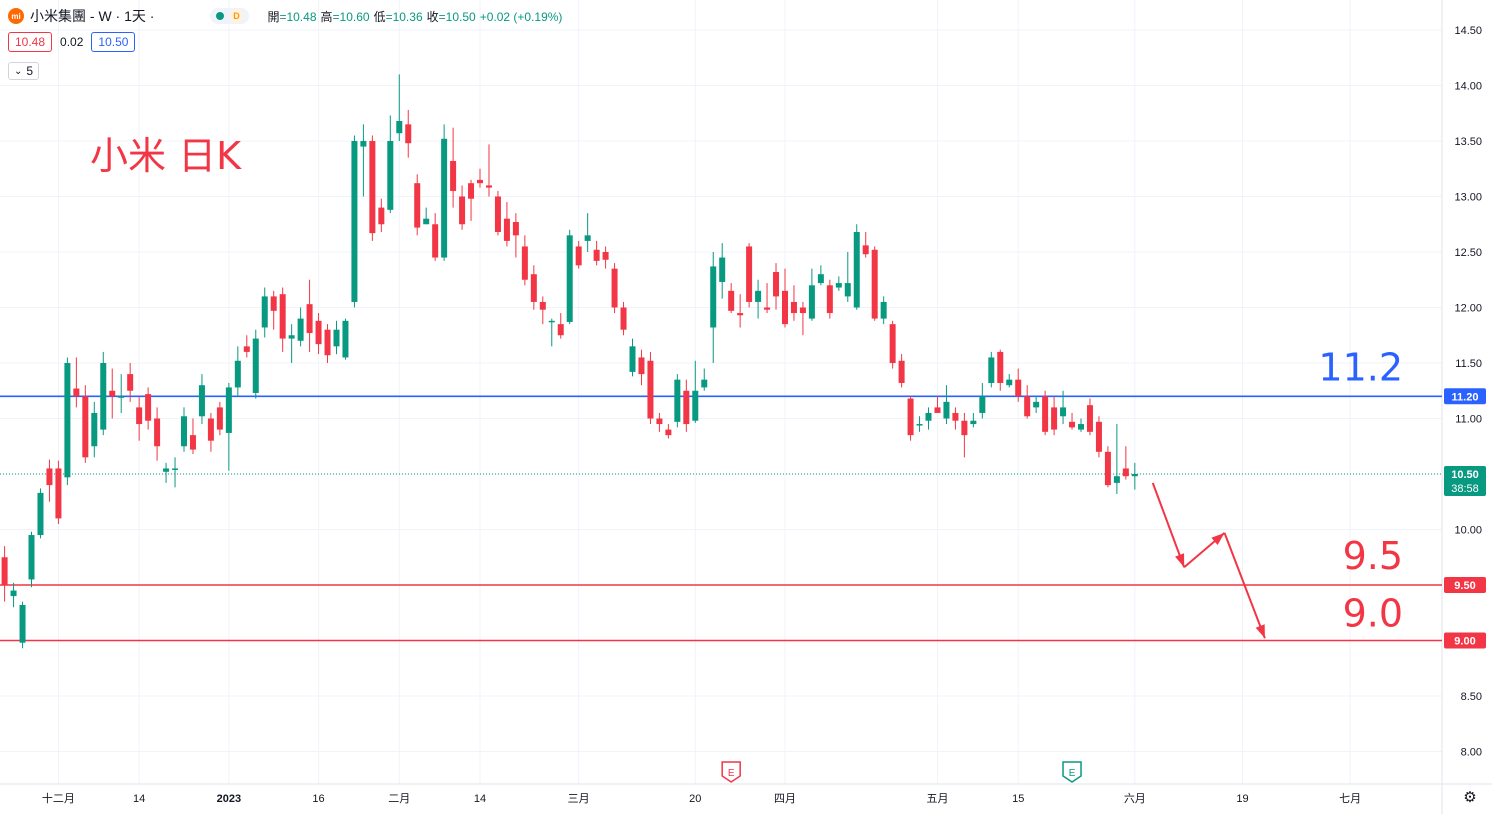 This screenshot has width=1492, height=814. Describe the element at coordinates (30, 42) in the screenshot. I see `bid-box: 10.48` at that location.